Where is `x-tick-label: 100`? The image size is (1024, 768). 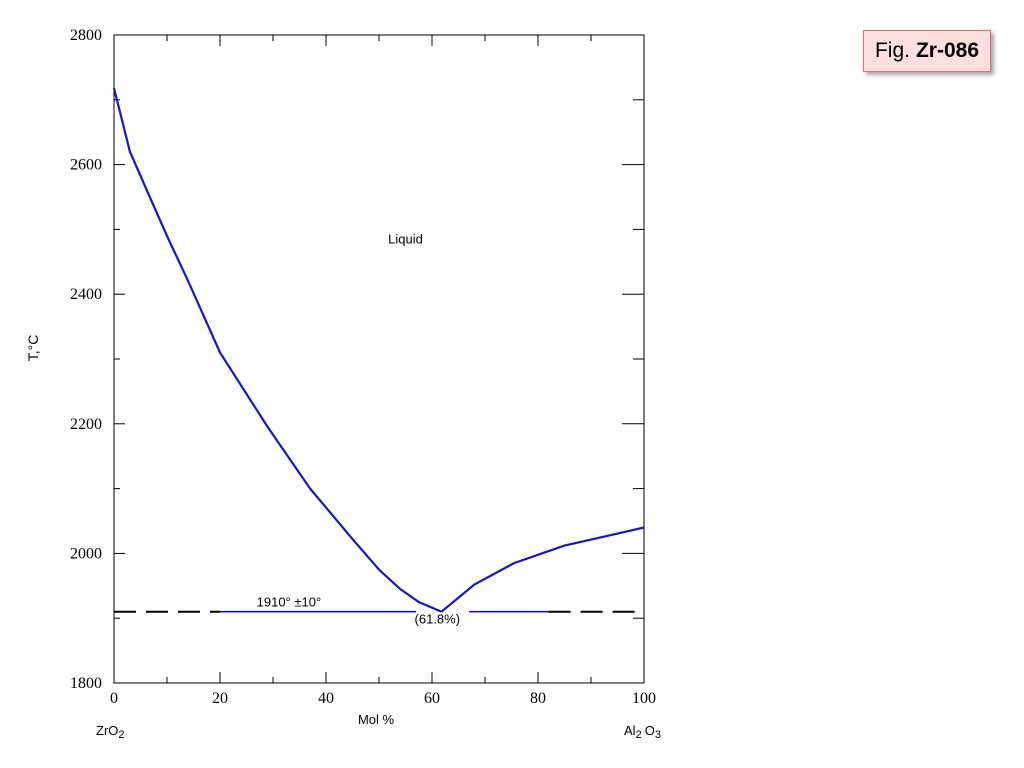
x-tick-label: 100 is located at coordinates (644, 698).